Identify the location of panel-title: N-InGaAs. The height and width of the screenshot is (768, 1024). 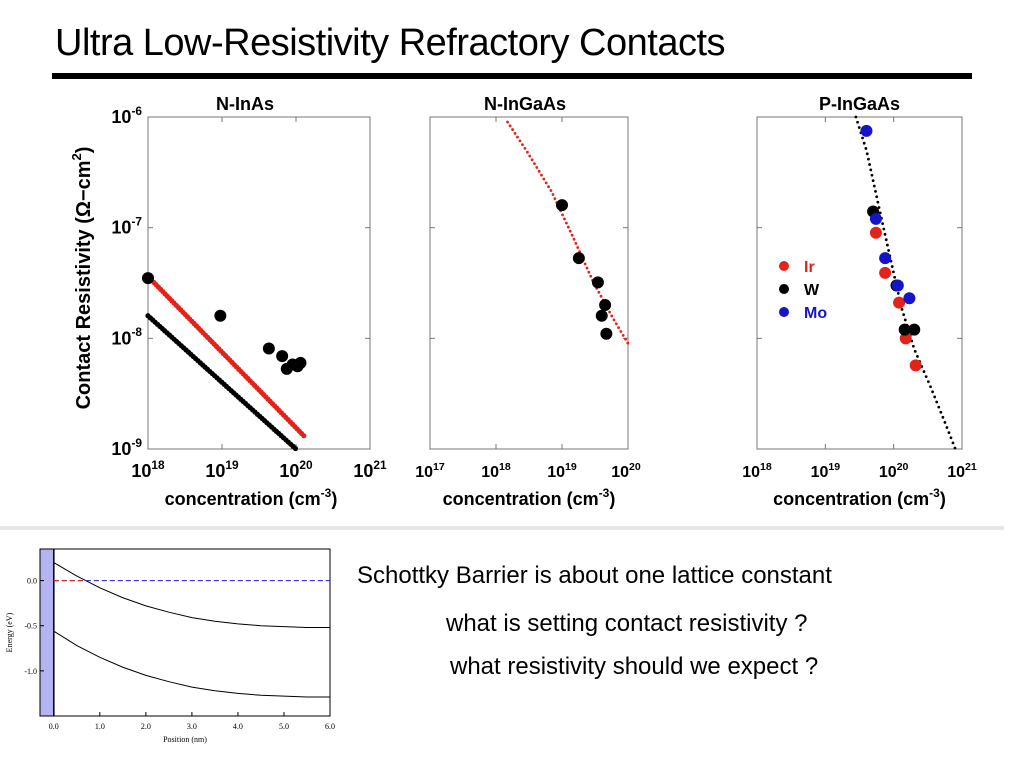
(525, 104).